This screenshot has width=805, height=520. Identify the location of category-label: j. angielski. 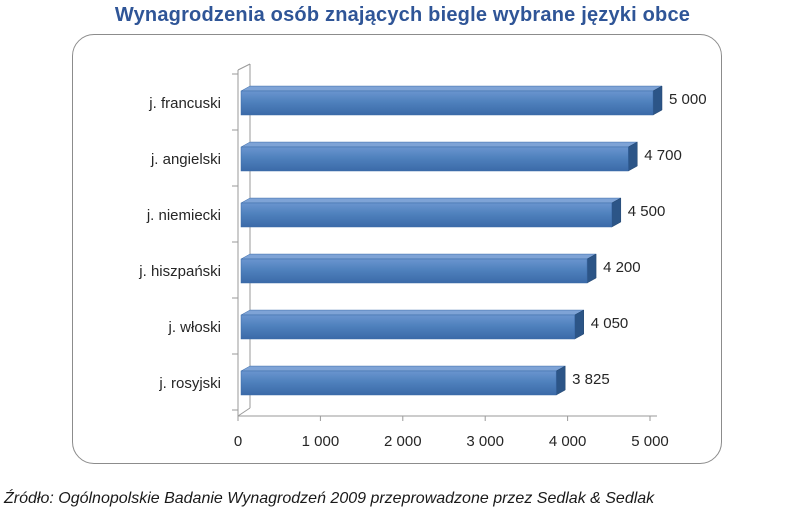
(185, 159).